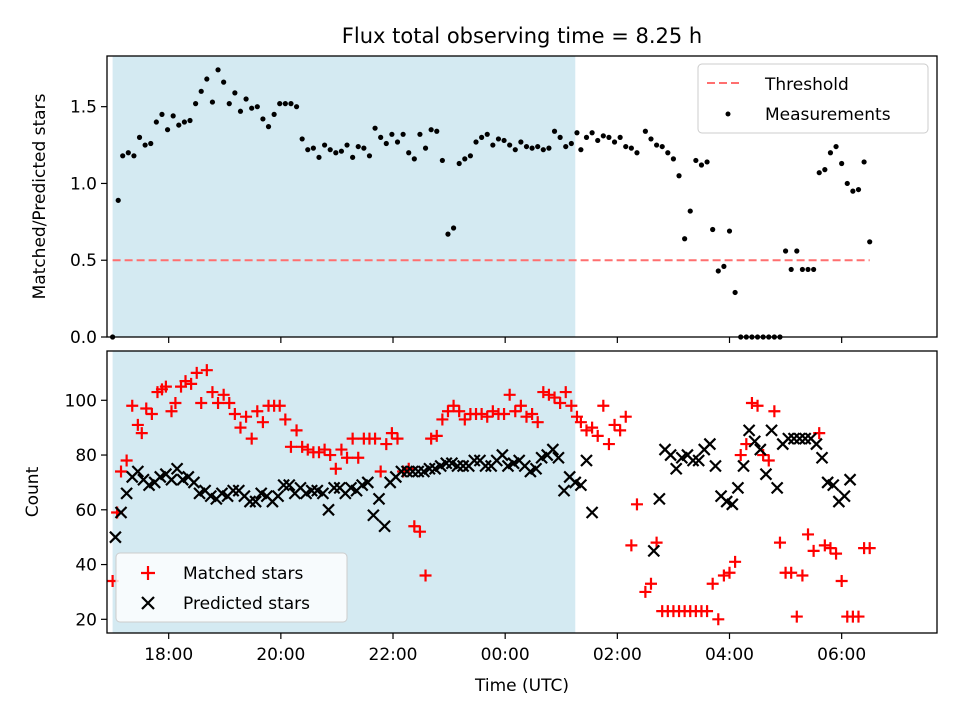 The height and width of the screenshot is (720, 960). I want to click on x-tick-label: 04:00, so click(729, 655).